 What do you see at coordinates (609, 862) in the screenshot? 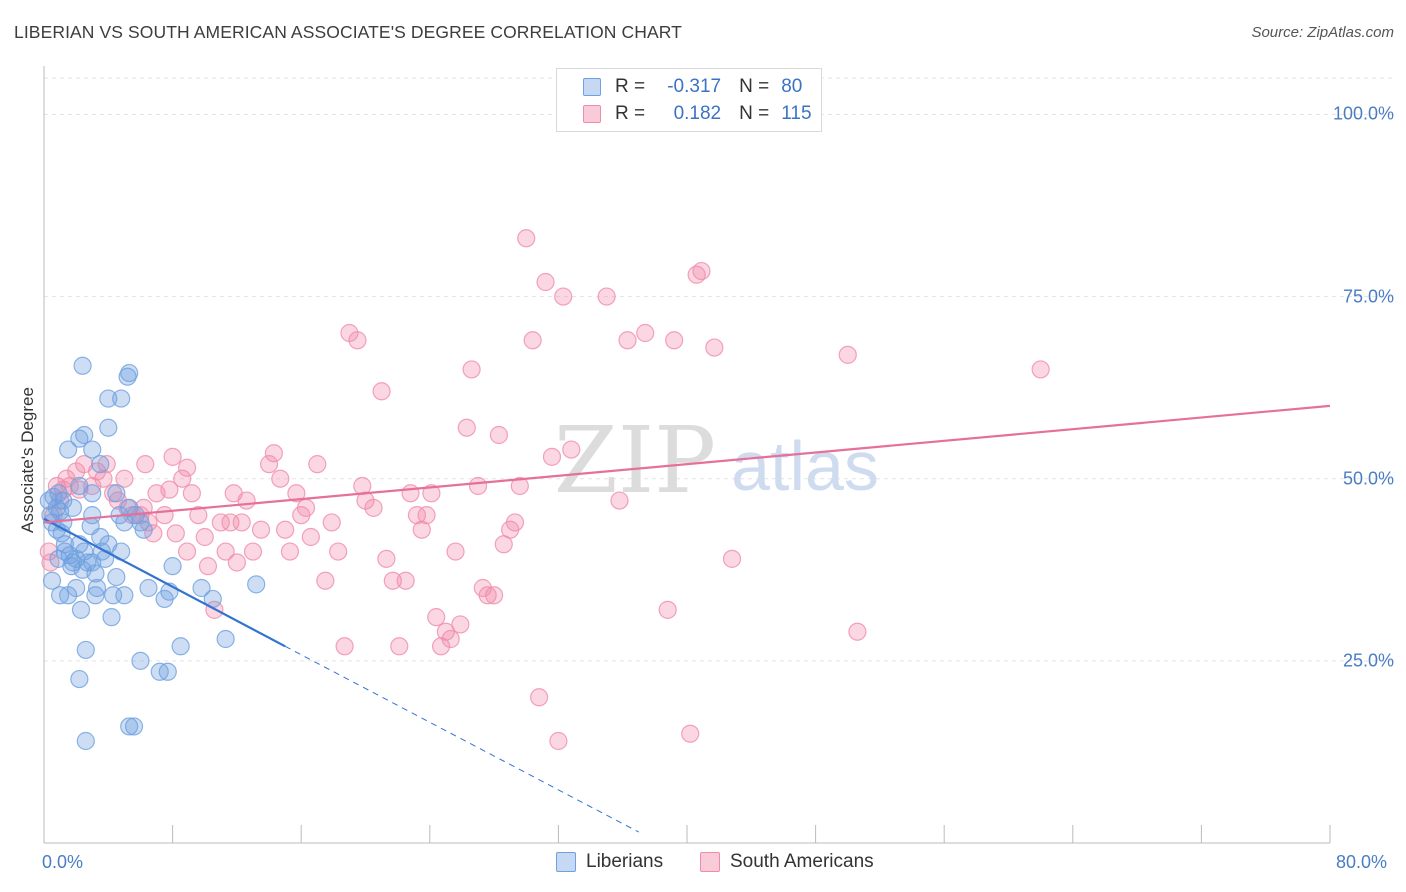
I see `bottom-legend-liberians: Liberians` at bounding box center [609, 862].